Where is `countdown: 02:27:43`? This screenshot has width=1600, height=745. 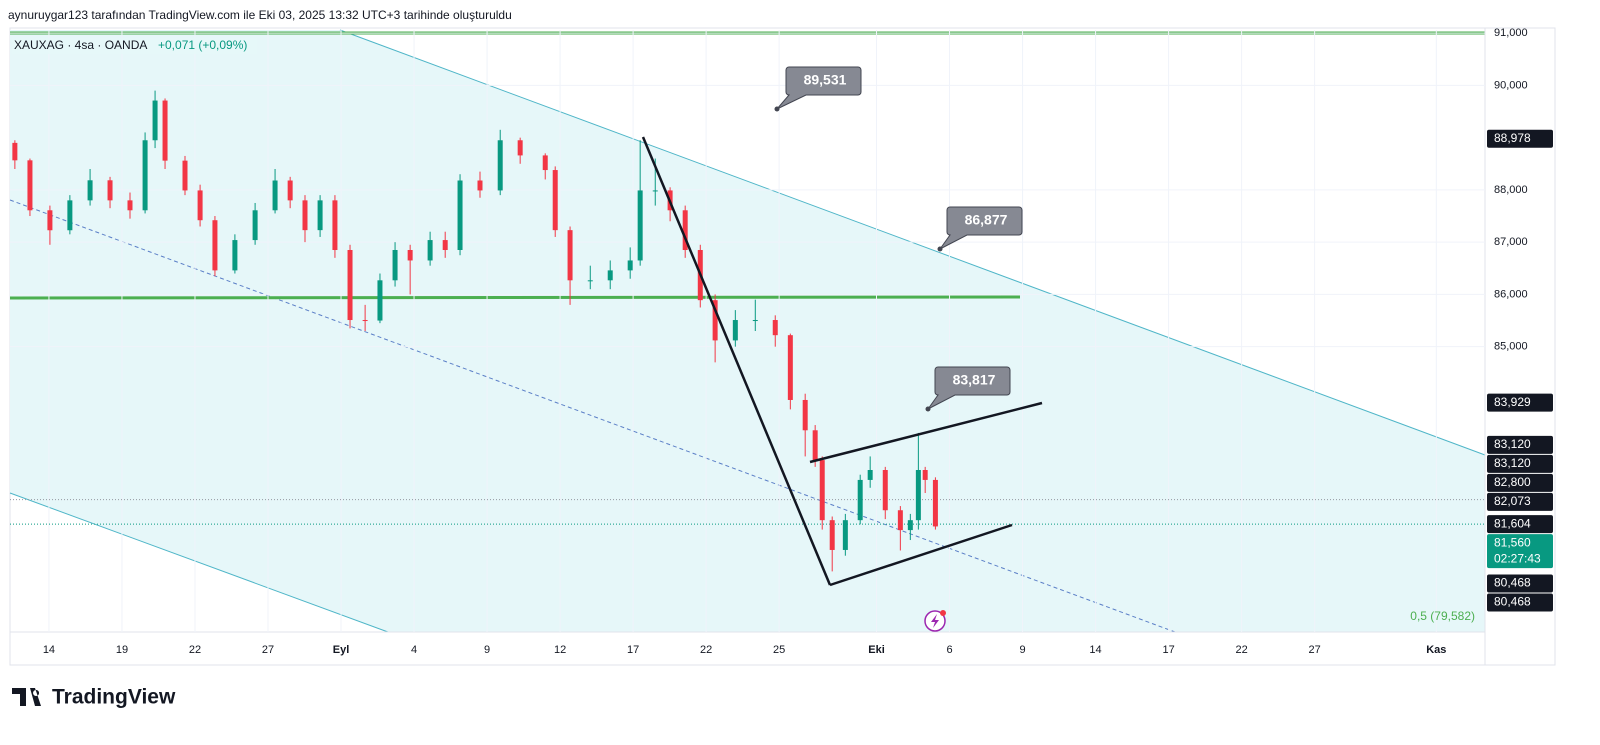 countdown: 02:27:43 is located at coordinates (1517, 558).